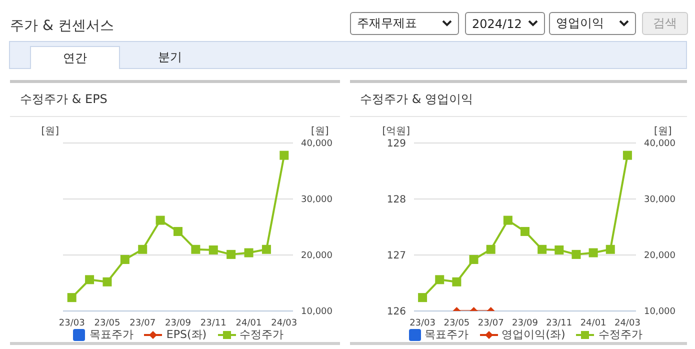 Image resolution: width=695 pixels, height=349 pixels. I want to click on y-tick-label: 126, so click(396, 312).